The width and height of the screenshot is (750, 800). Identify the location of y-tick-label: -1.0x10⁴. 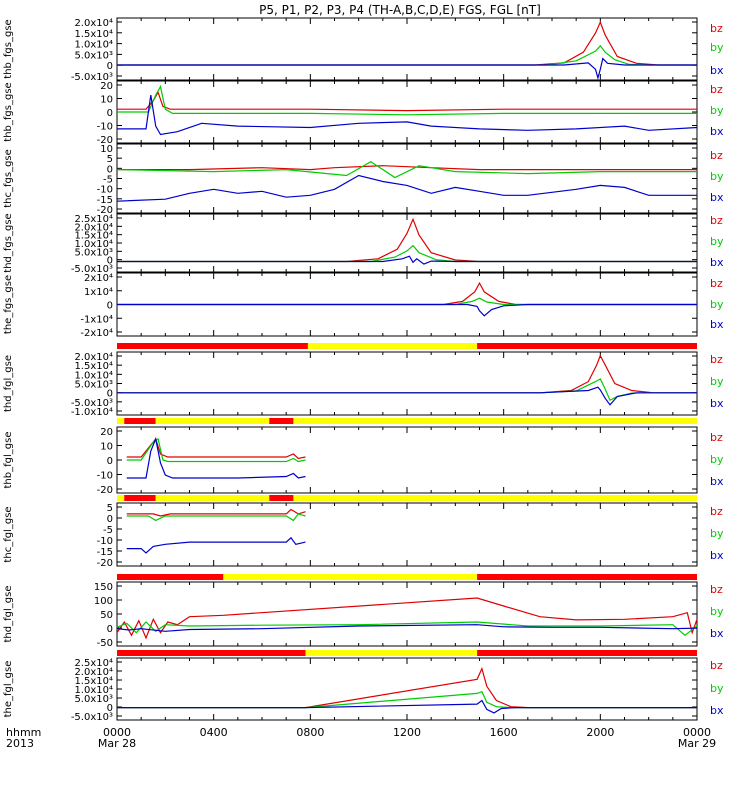
(92, 412).